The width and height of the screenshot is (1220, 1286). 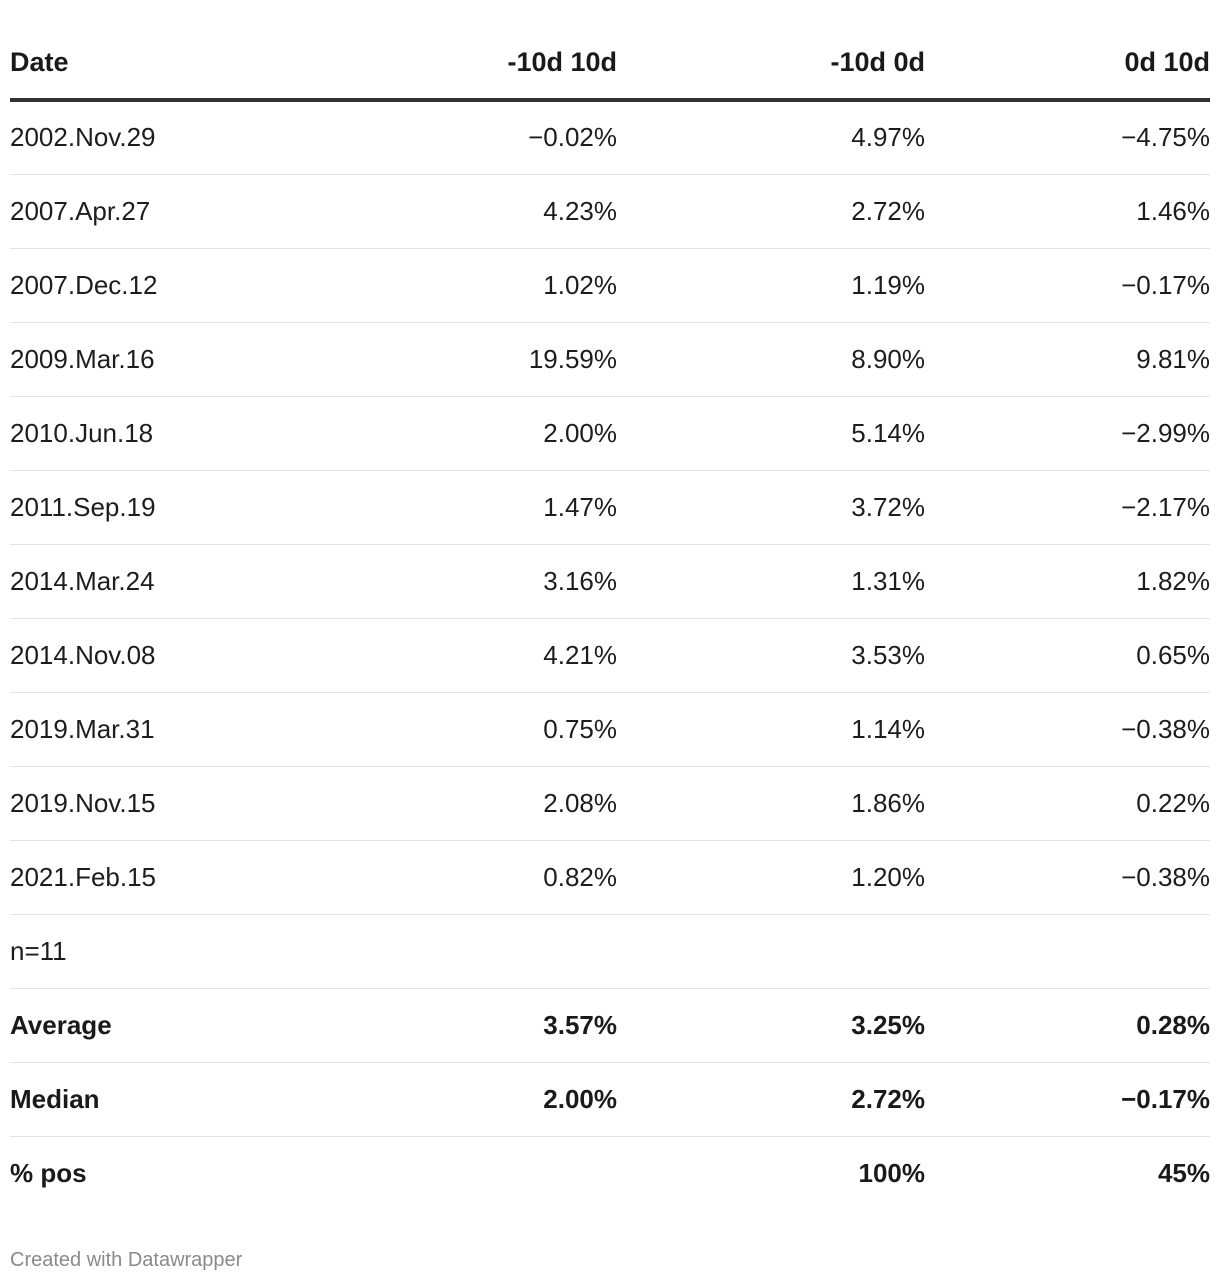 I want to click on cell-date: 2014.Nov.08, so click(x=160, y=655).